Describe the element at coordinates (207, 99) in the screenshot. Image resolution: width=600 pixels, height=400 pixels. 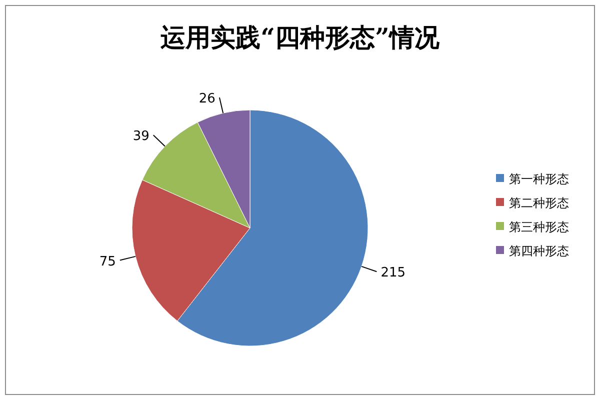
I see `data-label: 26` at that location.